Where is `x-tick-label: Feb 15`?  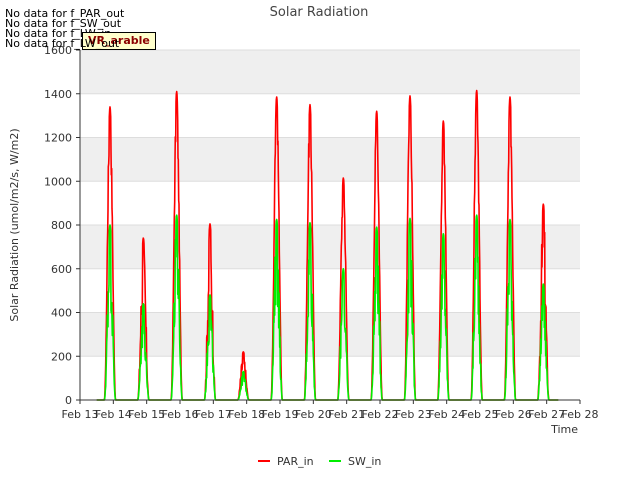
x-tick-label: Feb 15 is located at coordinates (146, 414).